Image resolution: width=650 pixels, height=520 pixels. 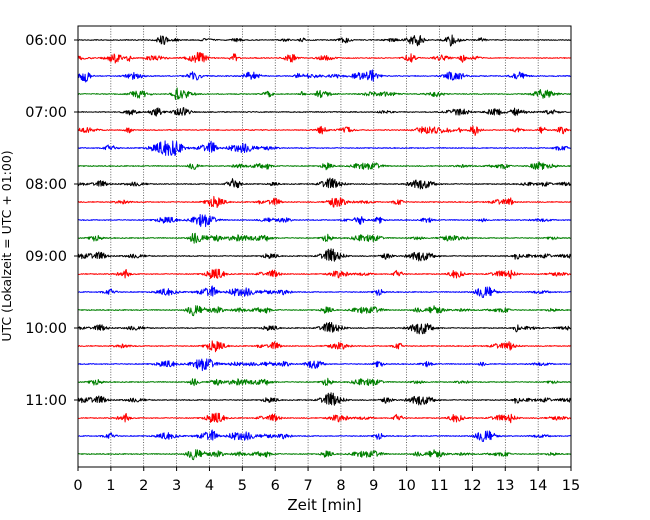 I want to click on y-axis-title: UTC (Lokalzeit = UTC + 01:00), so click(x=7, y=245).